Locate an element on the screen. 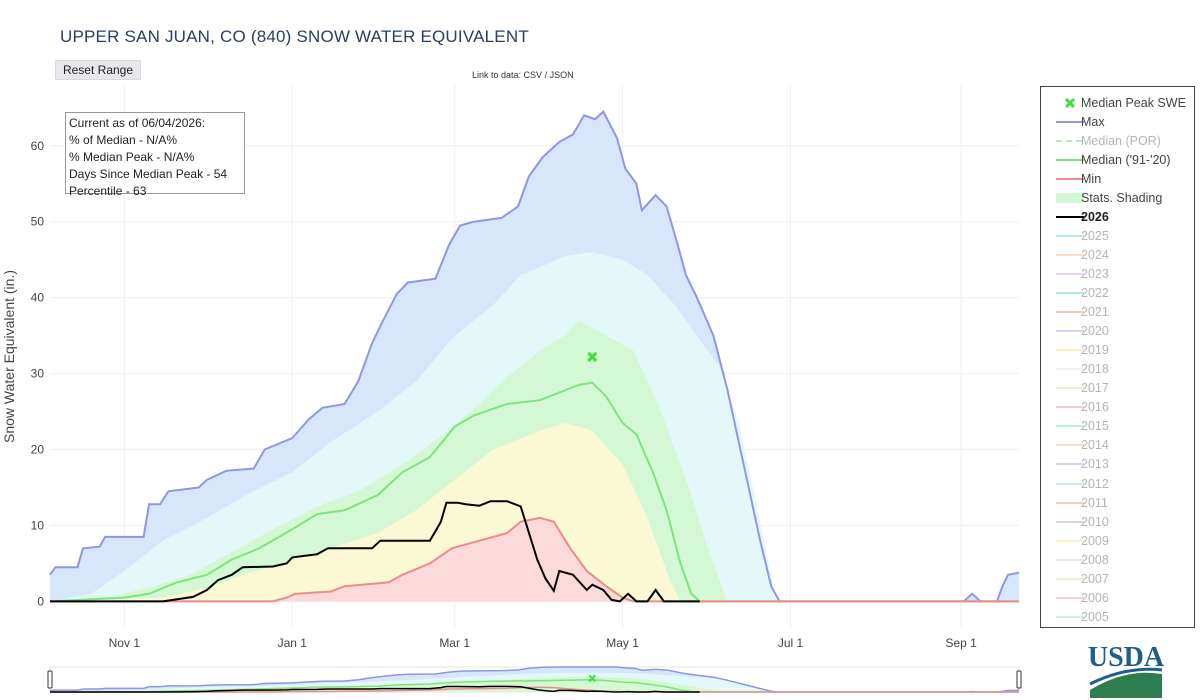 This screenshot has width=1200, height=700. legend-label: 2020 is located at coordinates (1095, 331).